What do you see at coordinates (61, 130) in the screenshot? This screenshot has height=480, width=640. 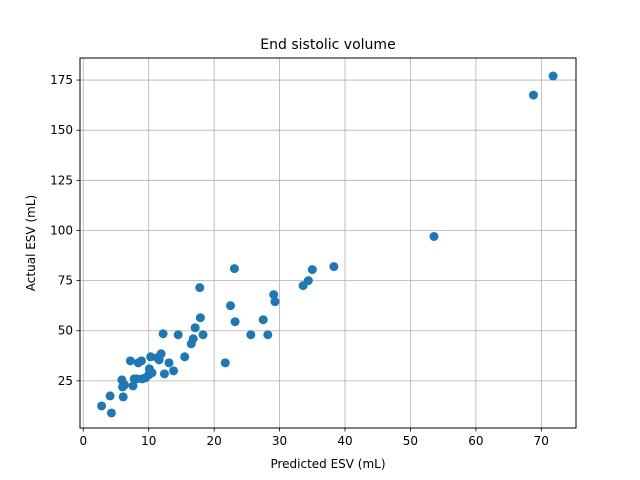 I see `y-tick-label: 150` at bounding box center [61, 130].